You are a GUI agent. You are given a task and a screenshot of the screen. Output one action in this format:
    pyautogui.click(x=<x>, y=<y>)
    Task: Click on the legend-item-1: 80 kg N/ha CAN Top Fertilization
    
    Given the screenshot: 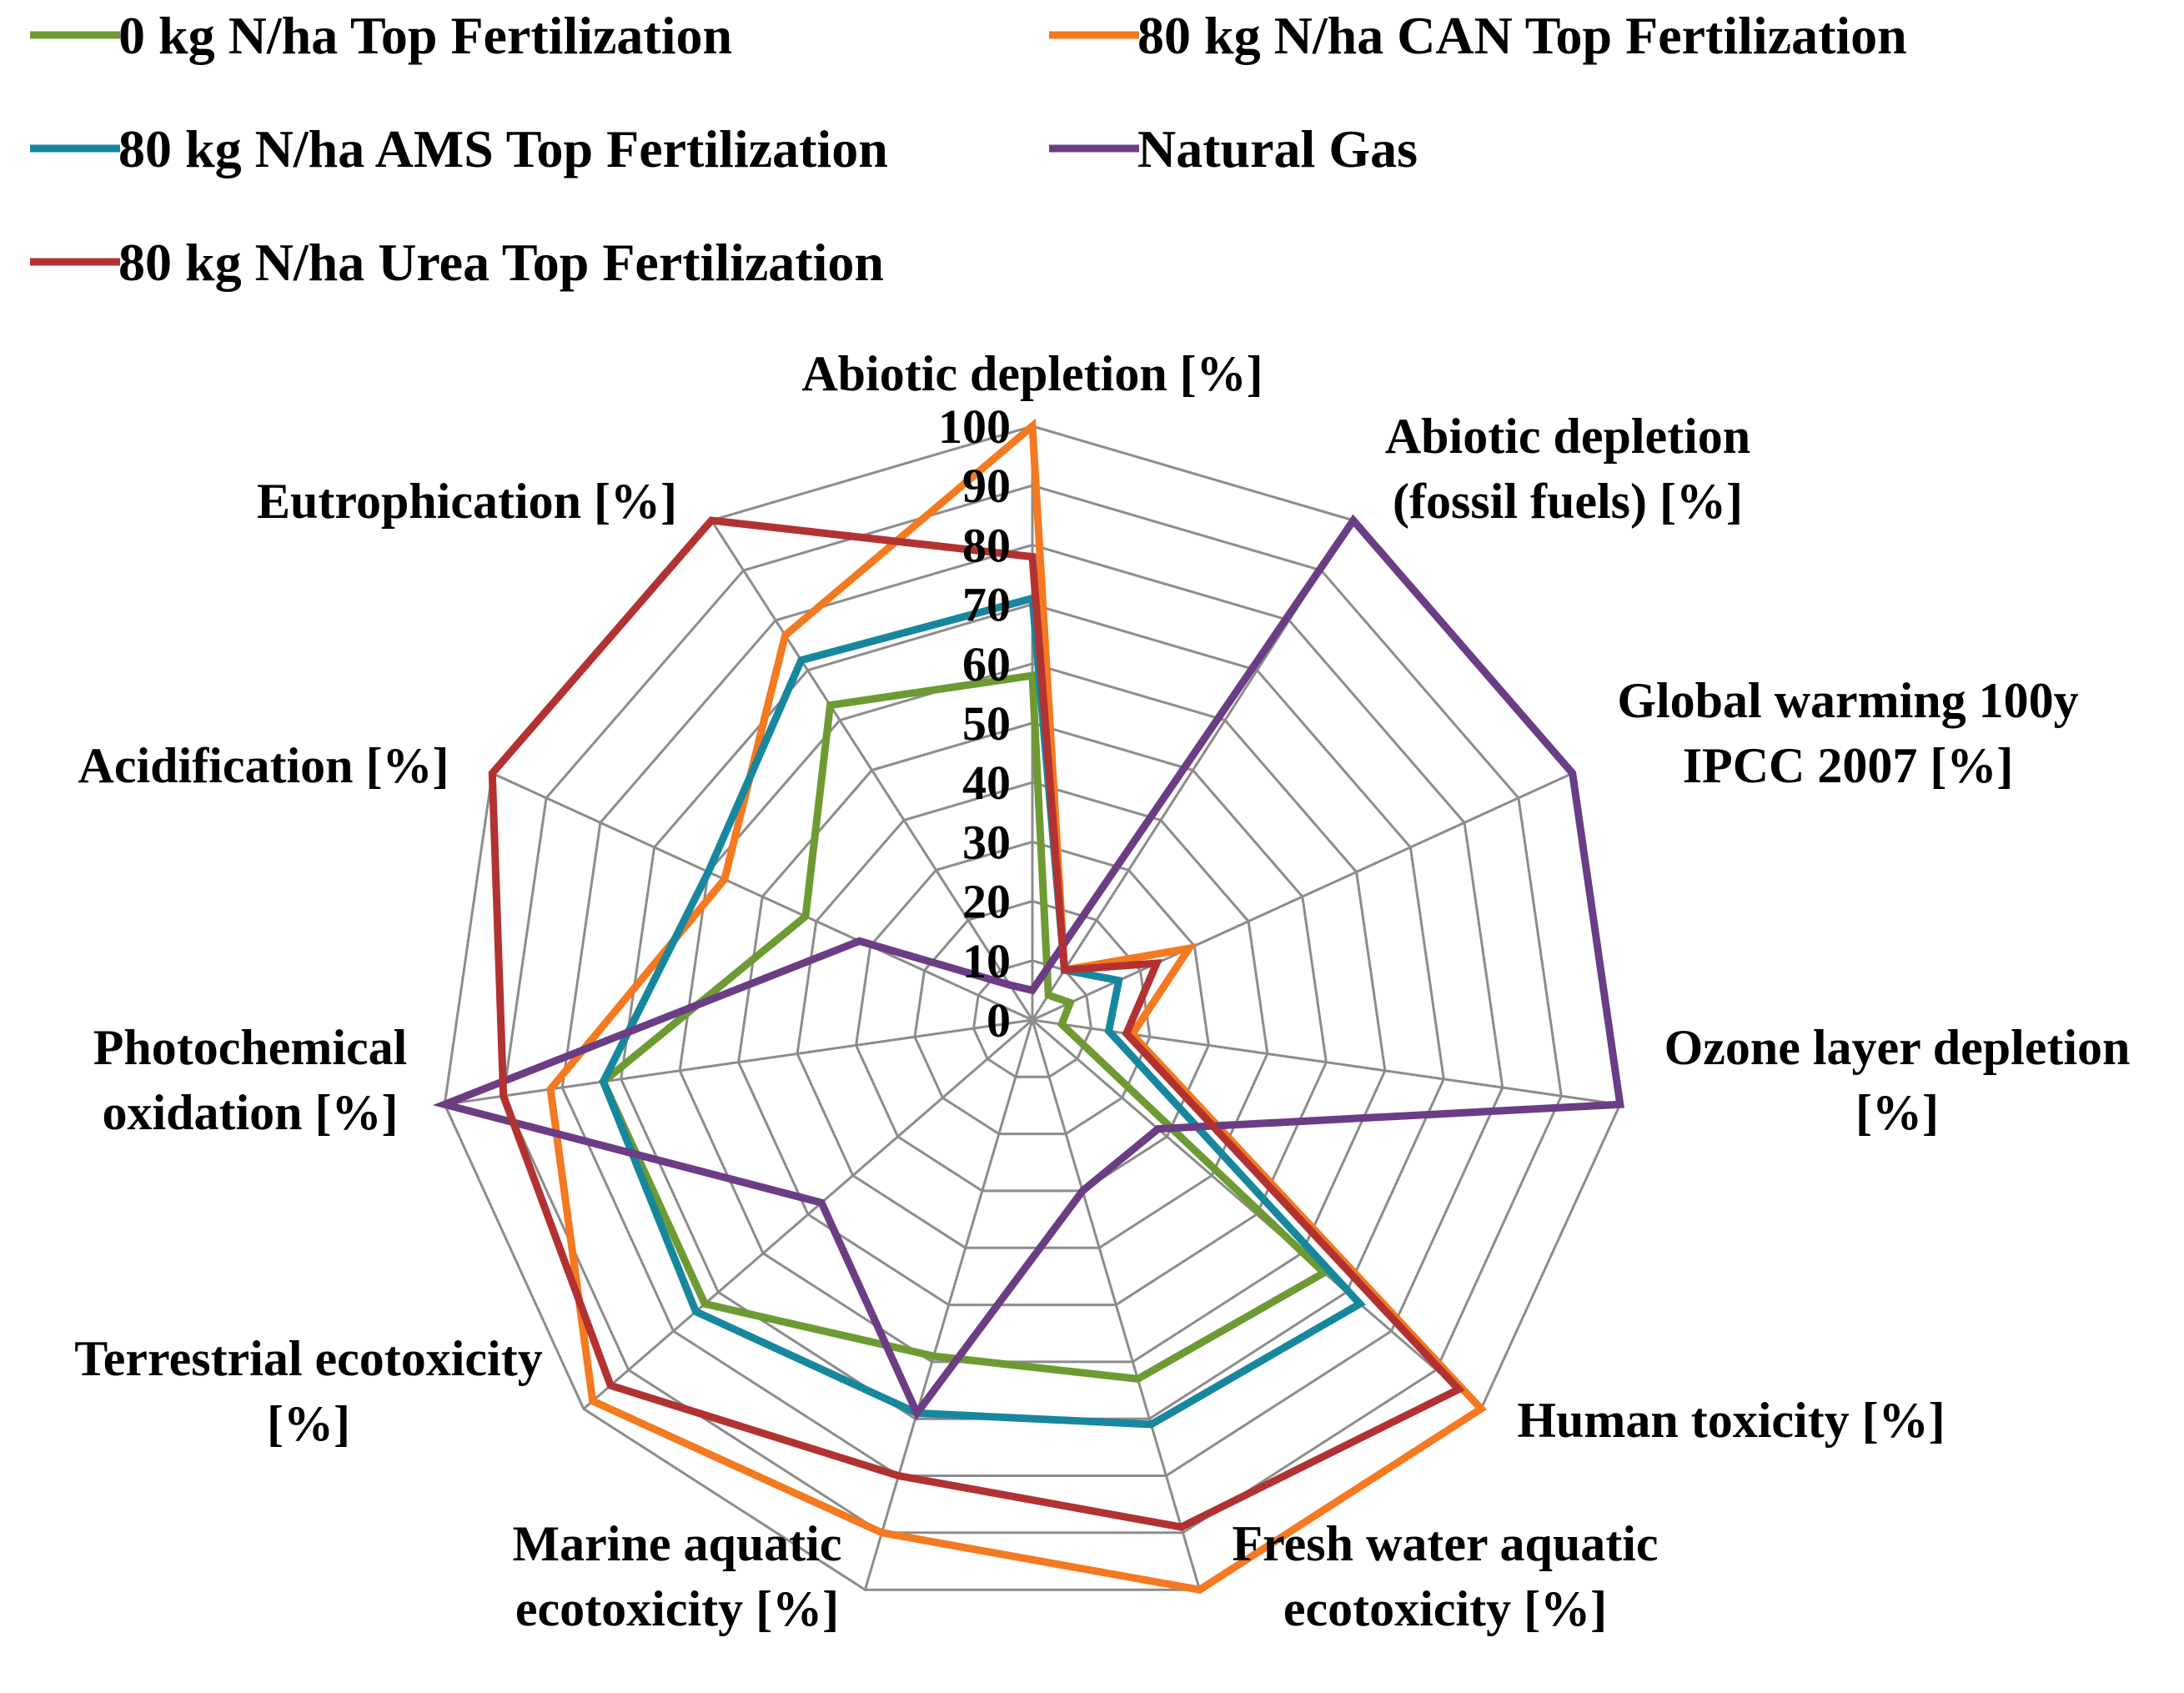 What is the action you would take?
    pyautogui.click(x=1478, y=35)
    